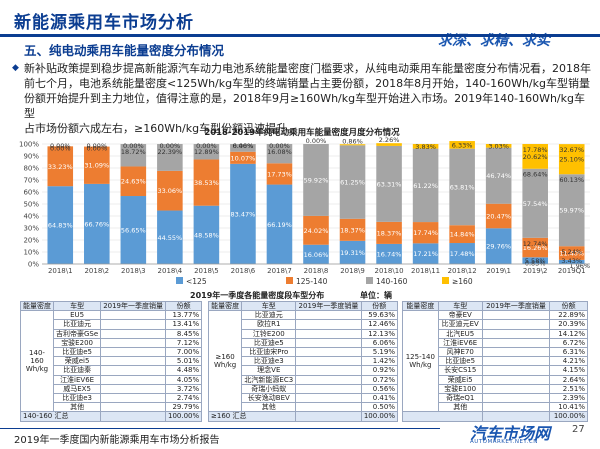 The height and width of the screenshot is (449, 600). What do you see at coordinates (328, 306) in the screenshot?
I see `table-header-cell: 2019年一季度销量` at bounding box center [328, 306].